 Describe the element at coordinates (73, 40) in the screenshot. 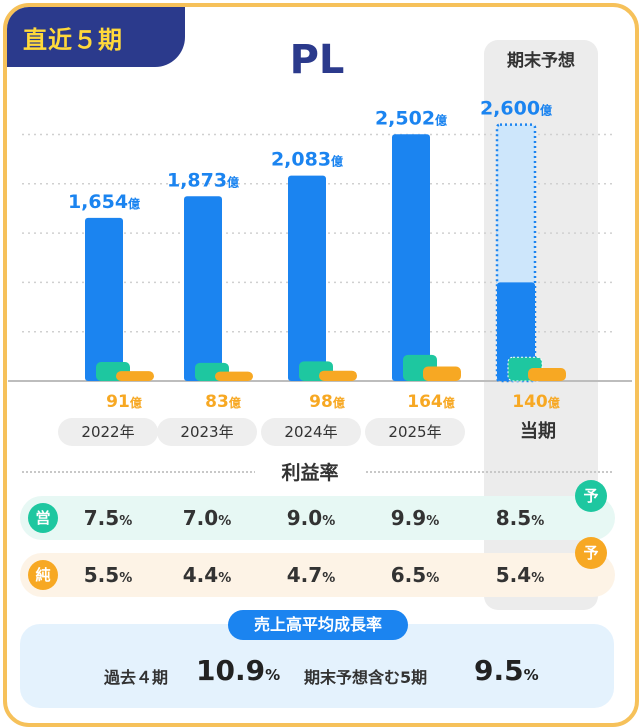

I see `period-badge-label: 直近５期` at that location.